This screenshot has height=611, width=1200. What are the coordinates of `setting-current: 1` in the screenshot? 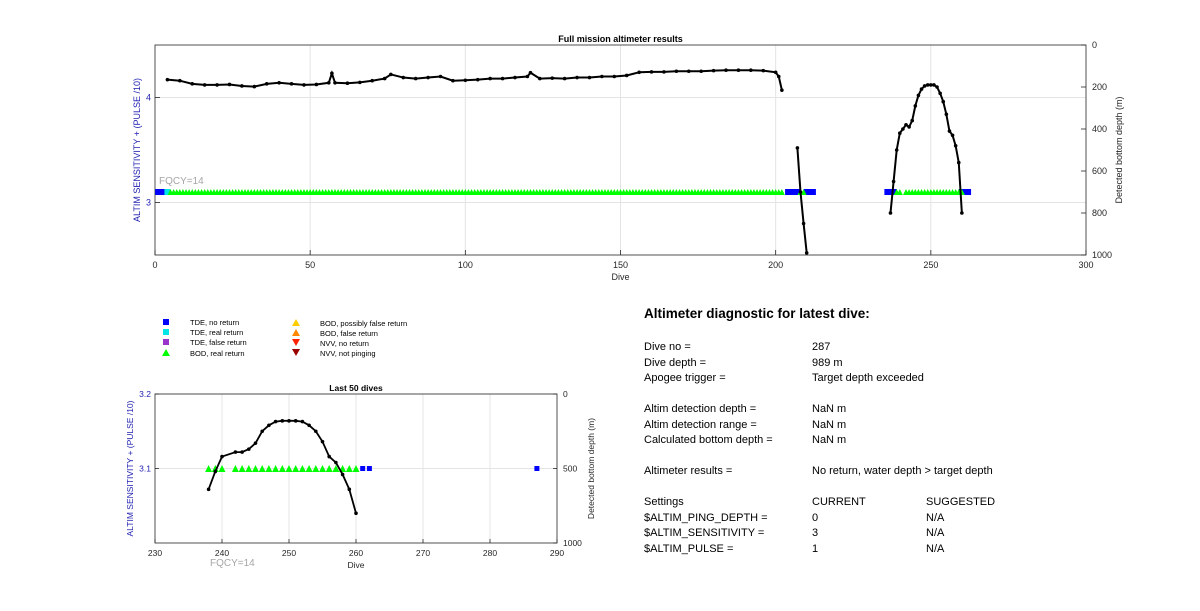 It's located at (815, 549).